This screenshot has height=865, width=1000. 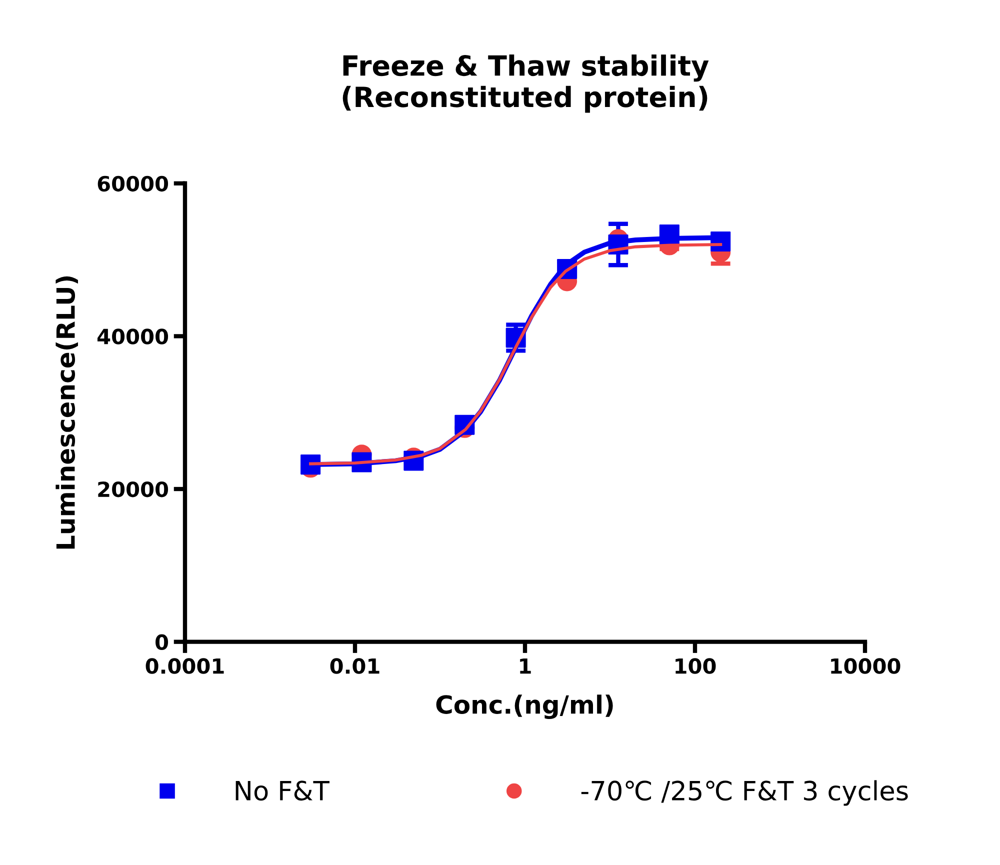 What do you see at coordinates (696, 666) in the screenshot?
I see `x-tick-label: 100` at bounding box center [696, 666].